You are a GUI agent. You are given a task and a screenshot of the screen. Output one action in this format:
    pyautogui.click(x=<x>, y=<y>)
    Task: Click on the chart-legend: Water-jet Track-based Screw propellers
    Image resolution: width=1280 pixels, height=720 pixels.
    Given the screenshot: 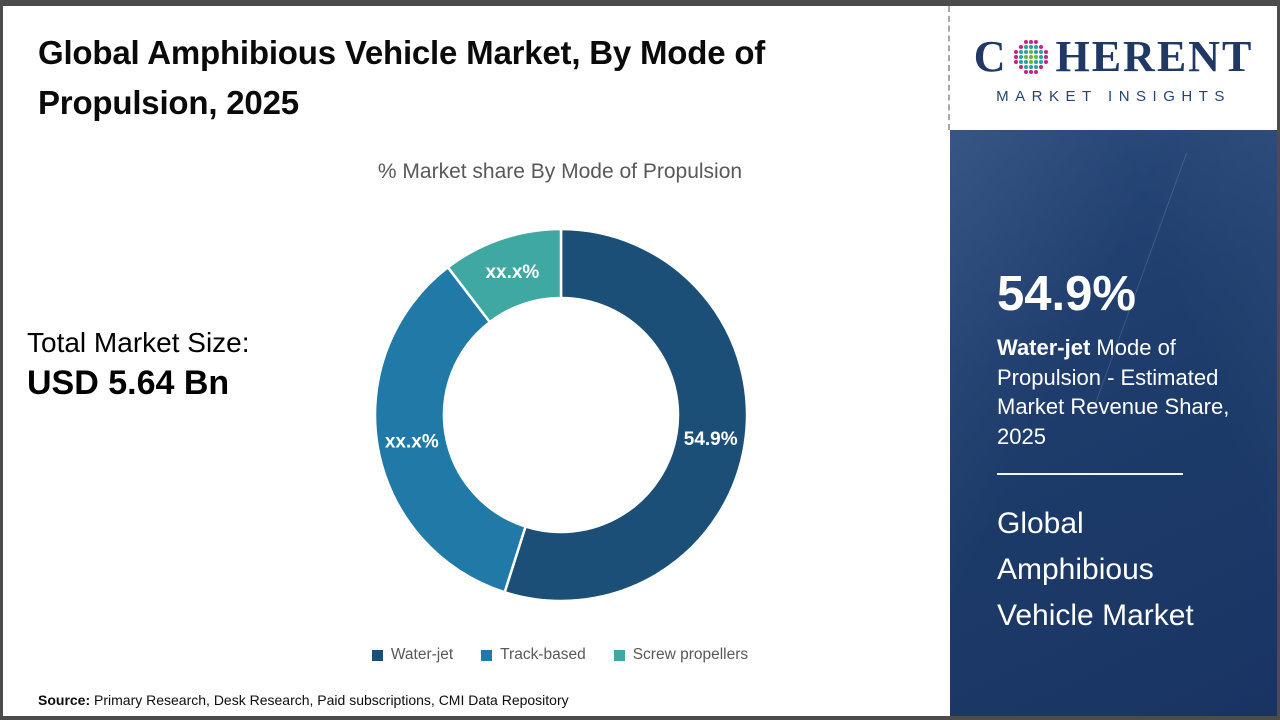 What is the action you would take?
    pyautogui.click(x=560, y=655)
    